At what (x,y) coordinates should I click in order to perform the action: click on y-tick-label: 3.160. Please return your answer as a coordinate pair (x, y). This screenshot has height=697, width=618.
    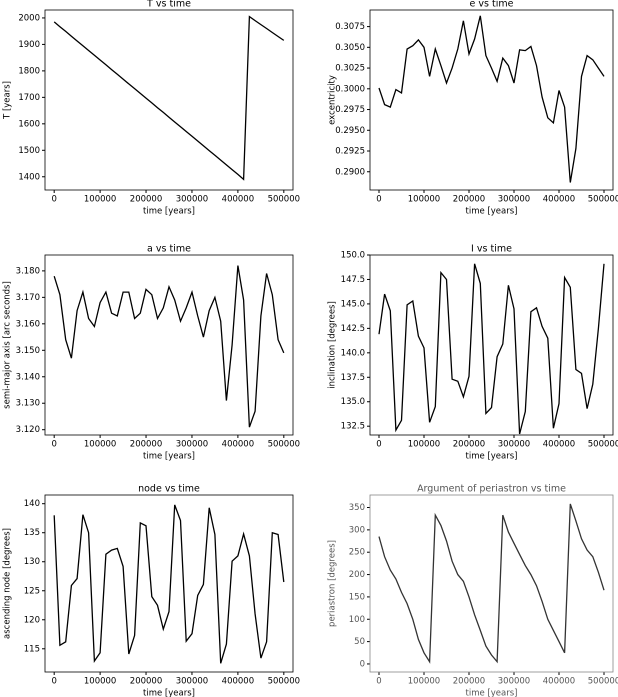
    Looking at the image, I should click on (28, 324).